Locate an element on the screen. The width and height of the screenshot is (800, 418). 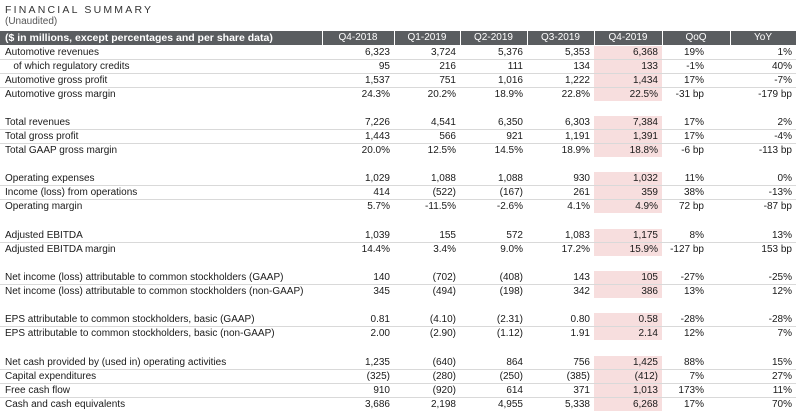
cell-q2-2019: 6,350 is located at coordinates (510, 122).